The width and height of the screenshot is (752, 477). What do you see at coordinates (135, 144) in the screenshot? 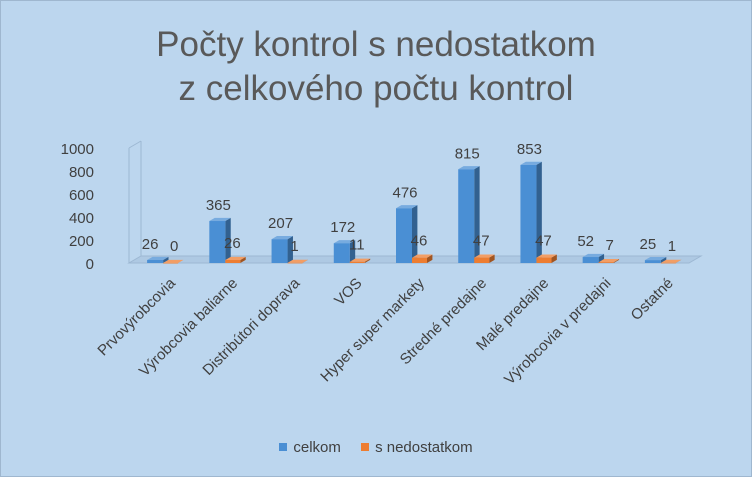
I see `axis-corner` at bounding box center [135, 144].